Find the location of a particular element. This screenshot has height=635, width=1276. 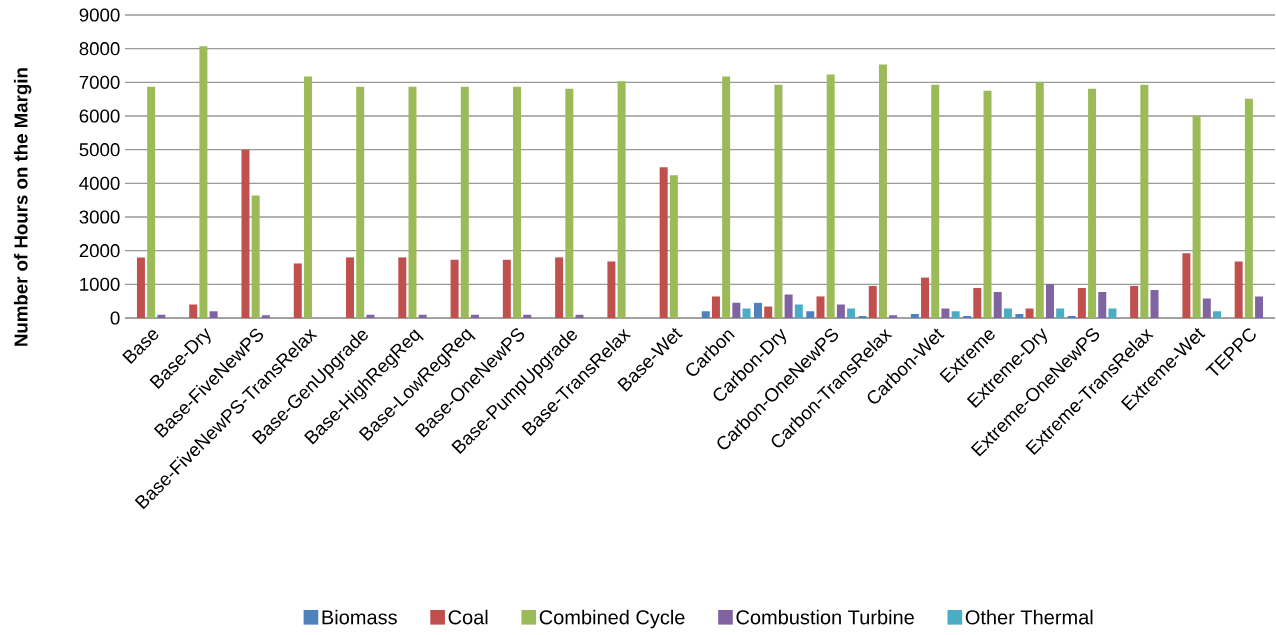

y-tick-label: 0 is located at coordinates (115, 318).